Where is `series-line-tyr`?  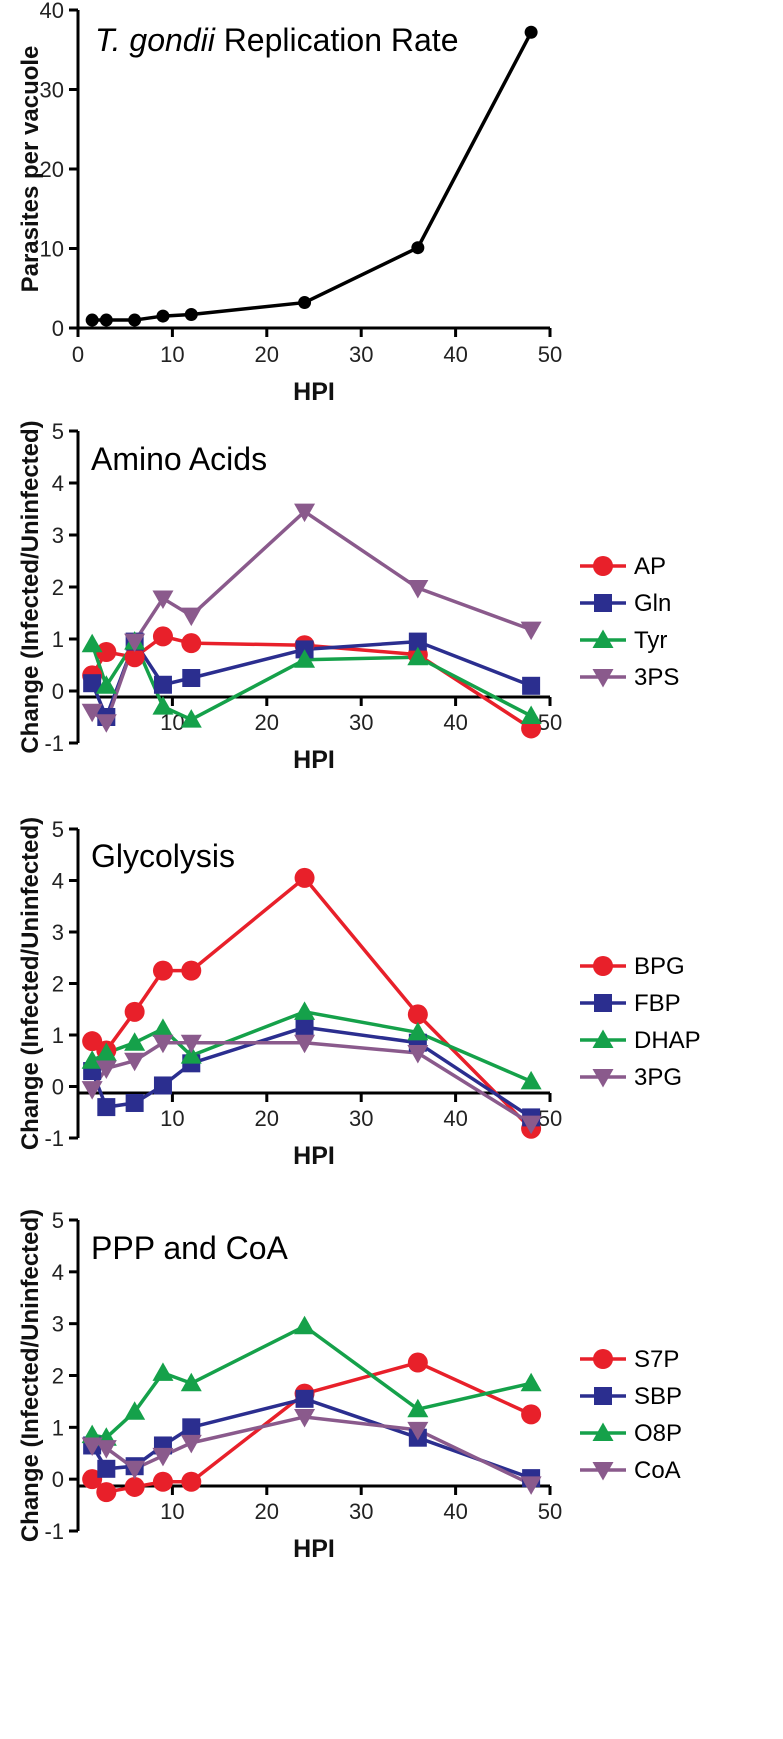 series-line-tyr is located at coordinates (311, 680).